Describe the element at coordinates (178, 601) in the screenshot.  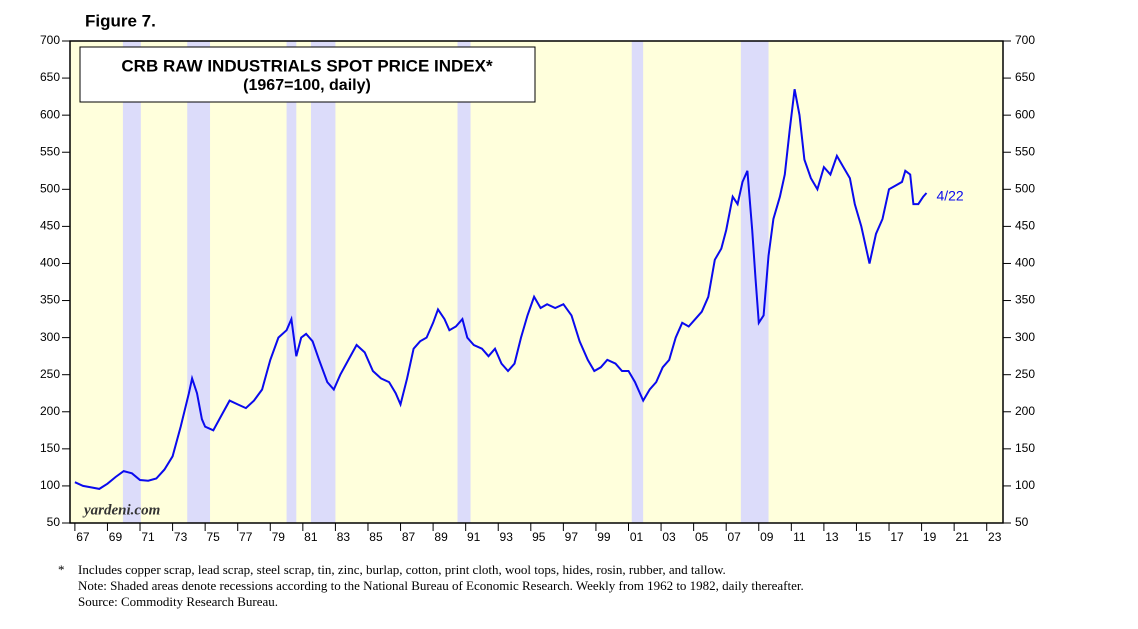
I see `footnote: Source: Commodity Research Bureau.` at that location.